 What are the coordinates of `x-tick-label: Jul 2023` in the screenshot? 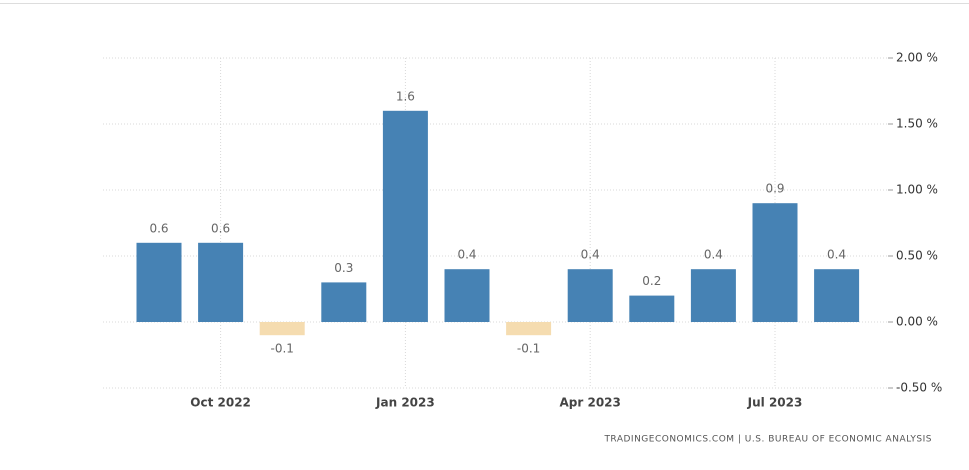 It's located at (775, 403).